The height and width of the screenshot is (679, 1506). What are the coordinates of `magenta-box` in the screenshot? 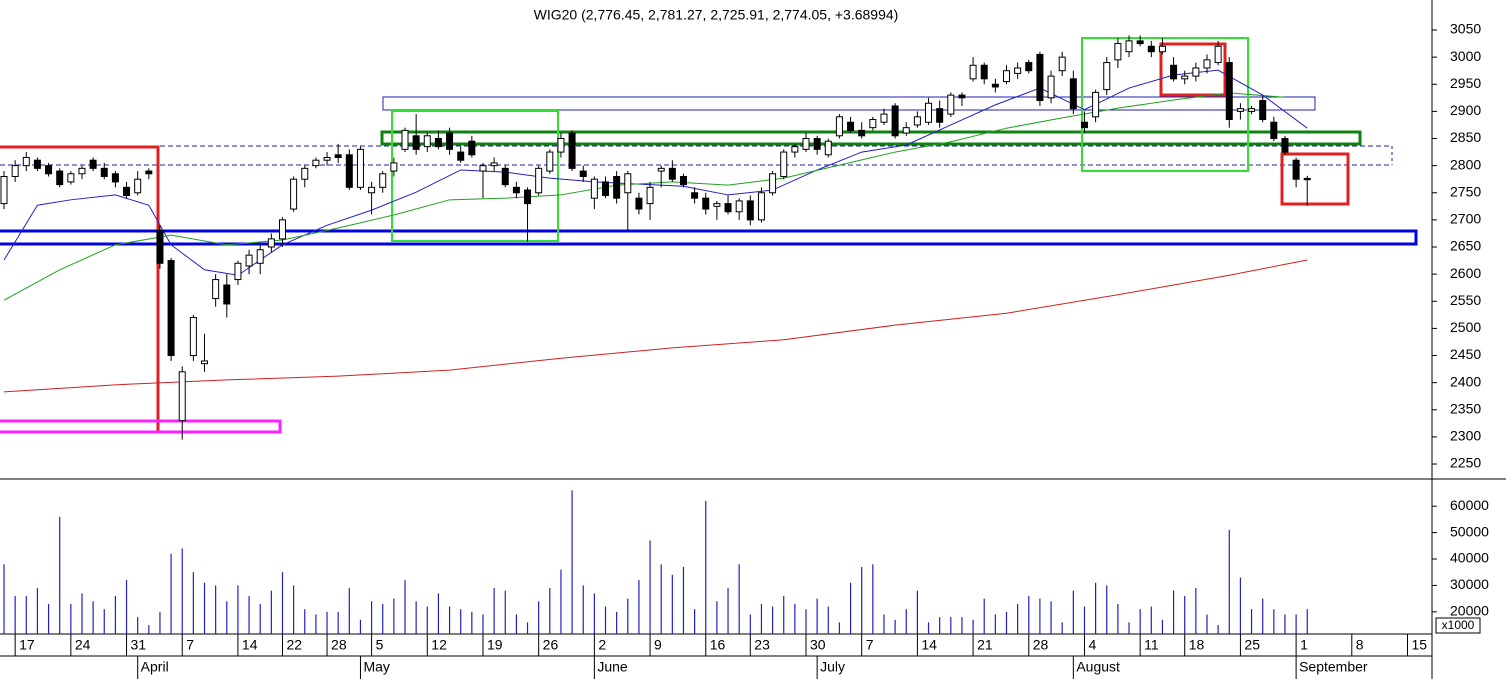 It's located at (141, 426).